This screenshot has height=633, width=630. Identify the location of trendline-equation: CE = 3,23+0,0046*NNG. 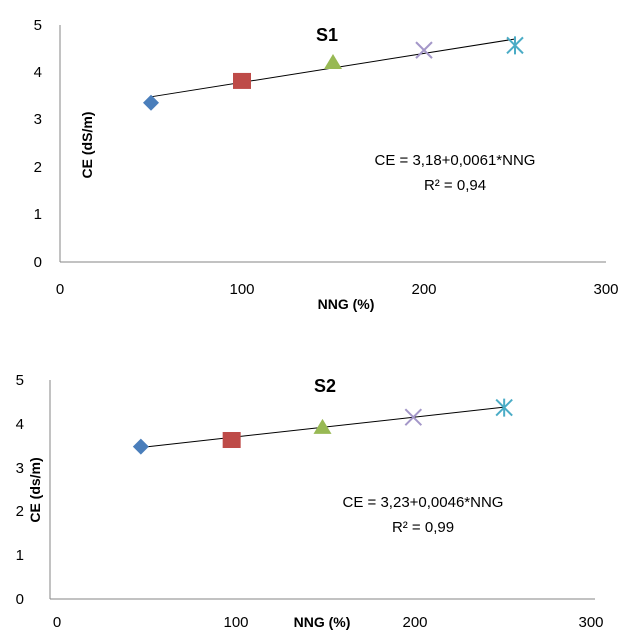
(423, 502).